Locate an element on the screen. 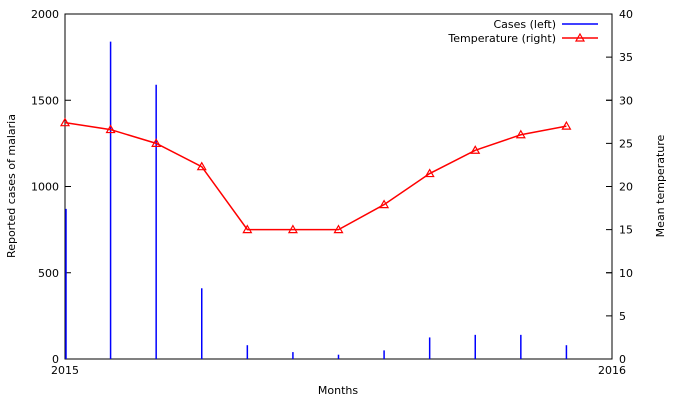 This screenshot has width=680, height=400. left-tick-label: 0 is located at coordinates (55, 359).